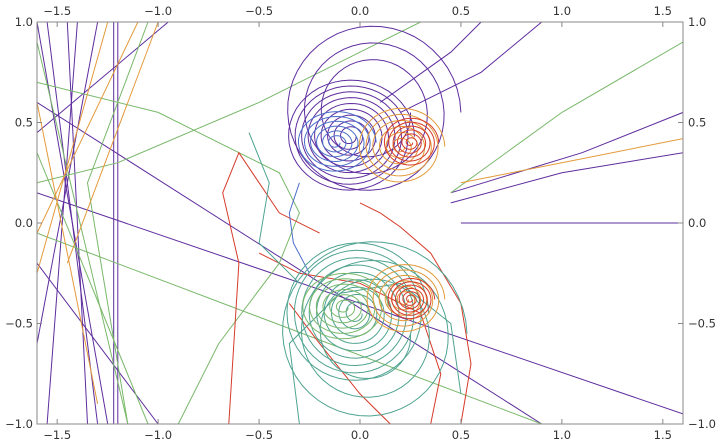 This screenshot has width=719, height=447. Describe the element at coordinates (337, 141) in the screenshot. I see `spiral-contour-blue` at that location.